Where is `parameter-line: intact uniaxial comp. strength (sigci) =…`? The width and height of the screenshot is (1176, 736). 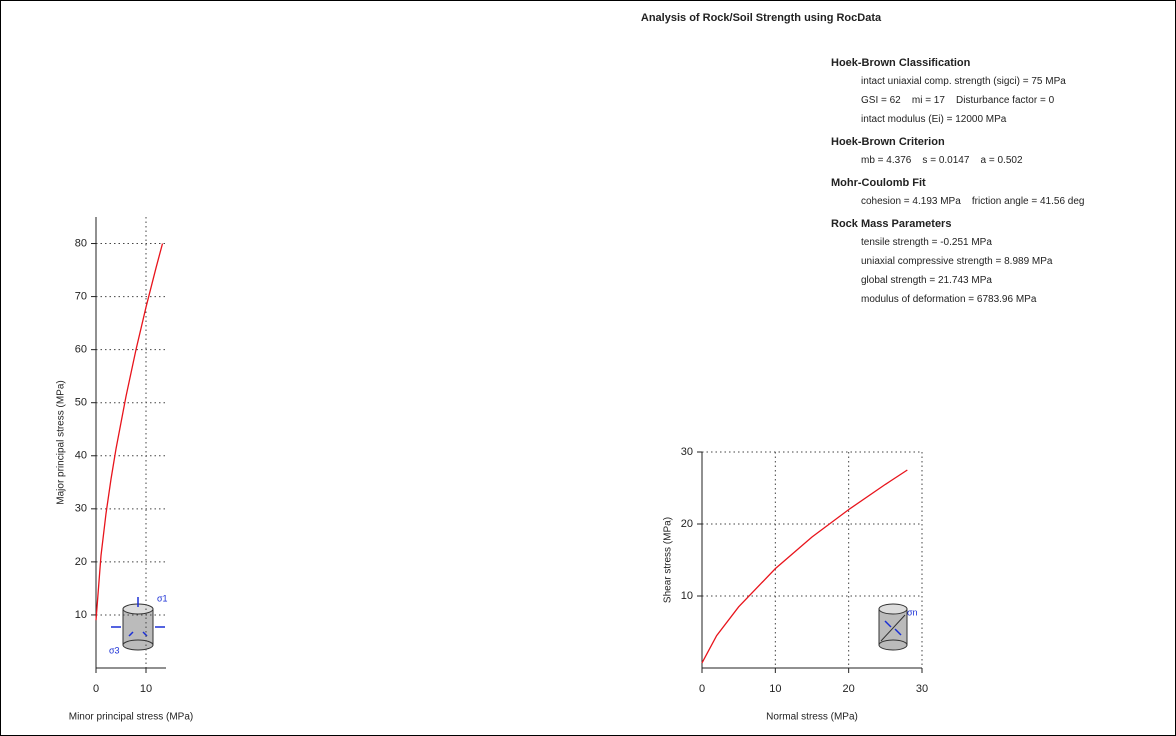
parameter-line: intact uniaxial comp. strength (sigci) =… is located at coordinates (963, 81).